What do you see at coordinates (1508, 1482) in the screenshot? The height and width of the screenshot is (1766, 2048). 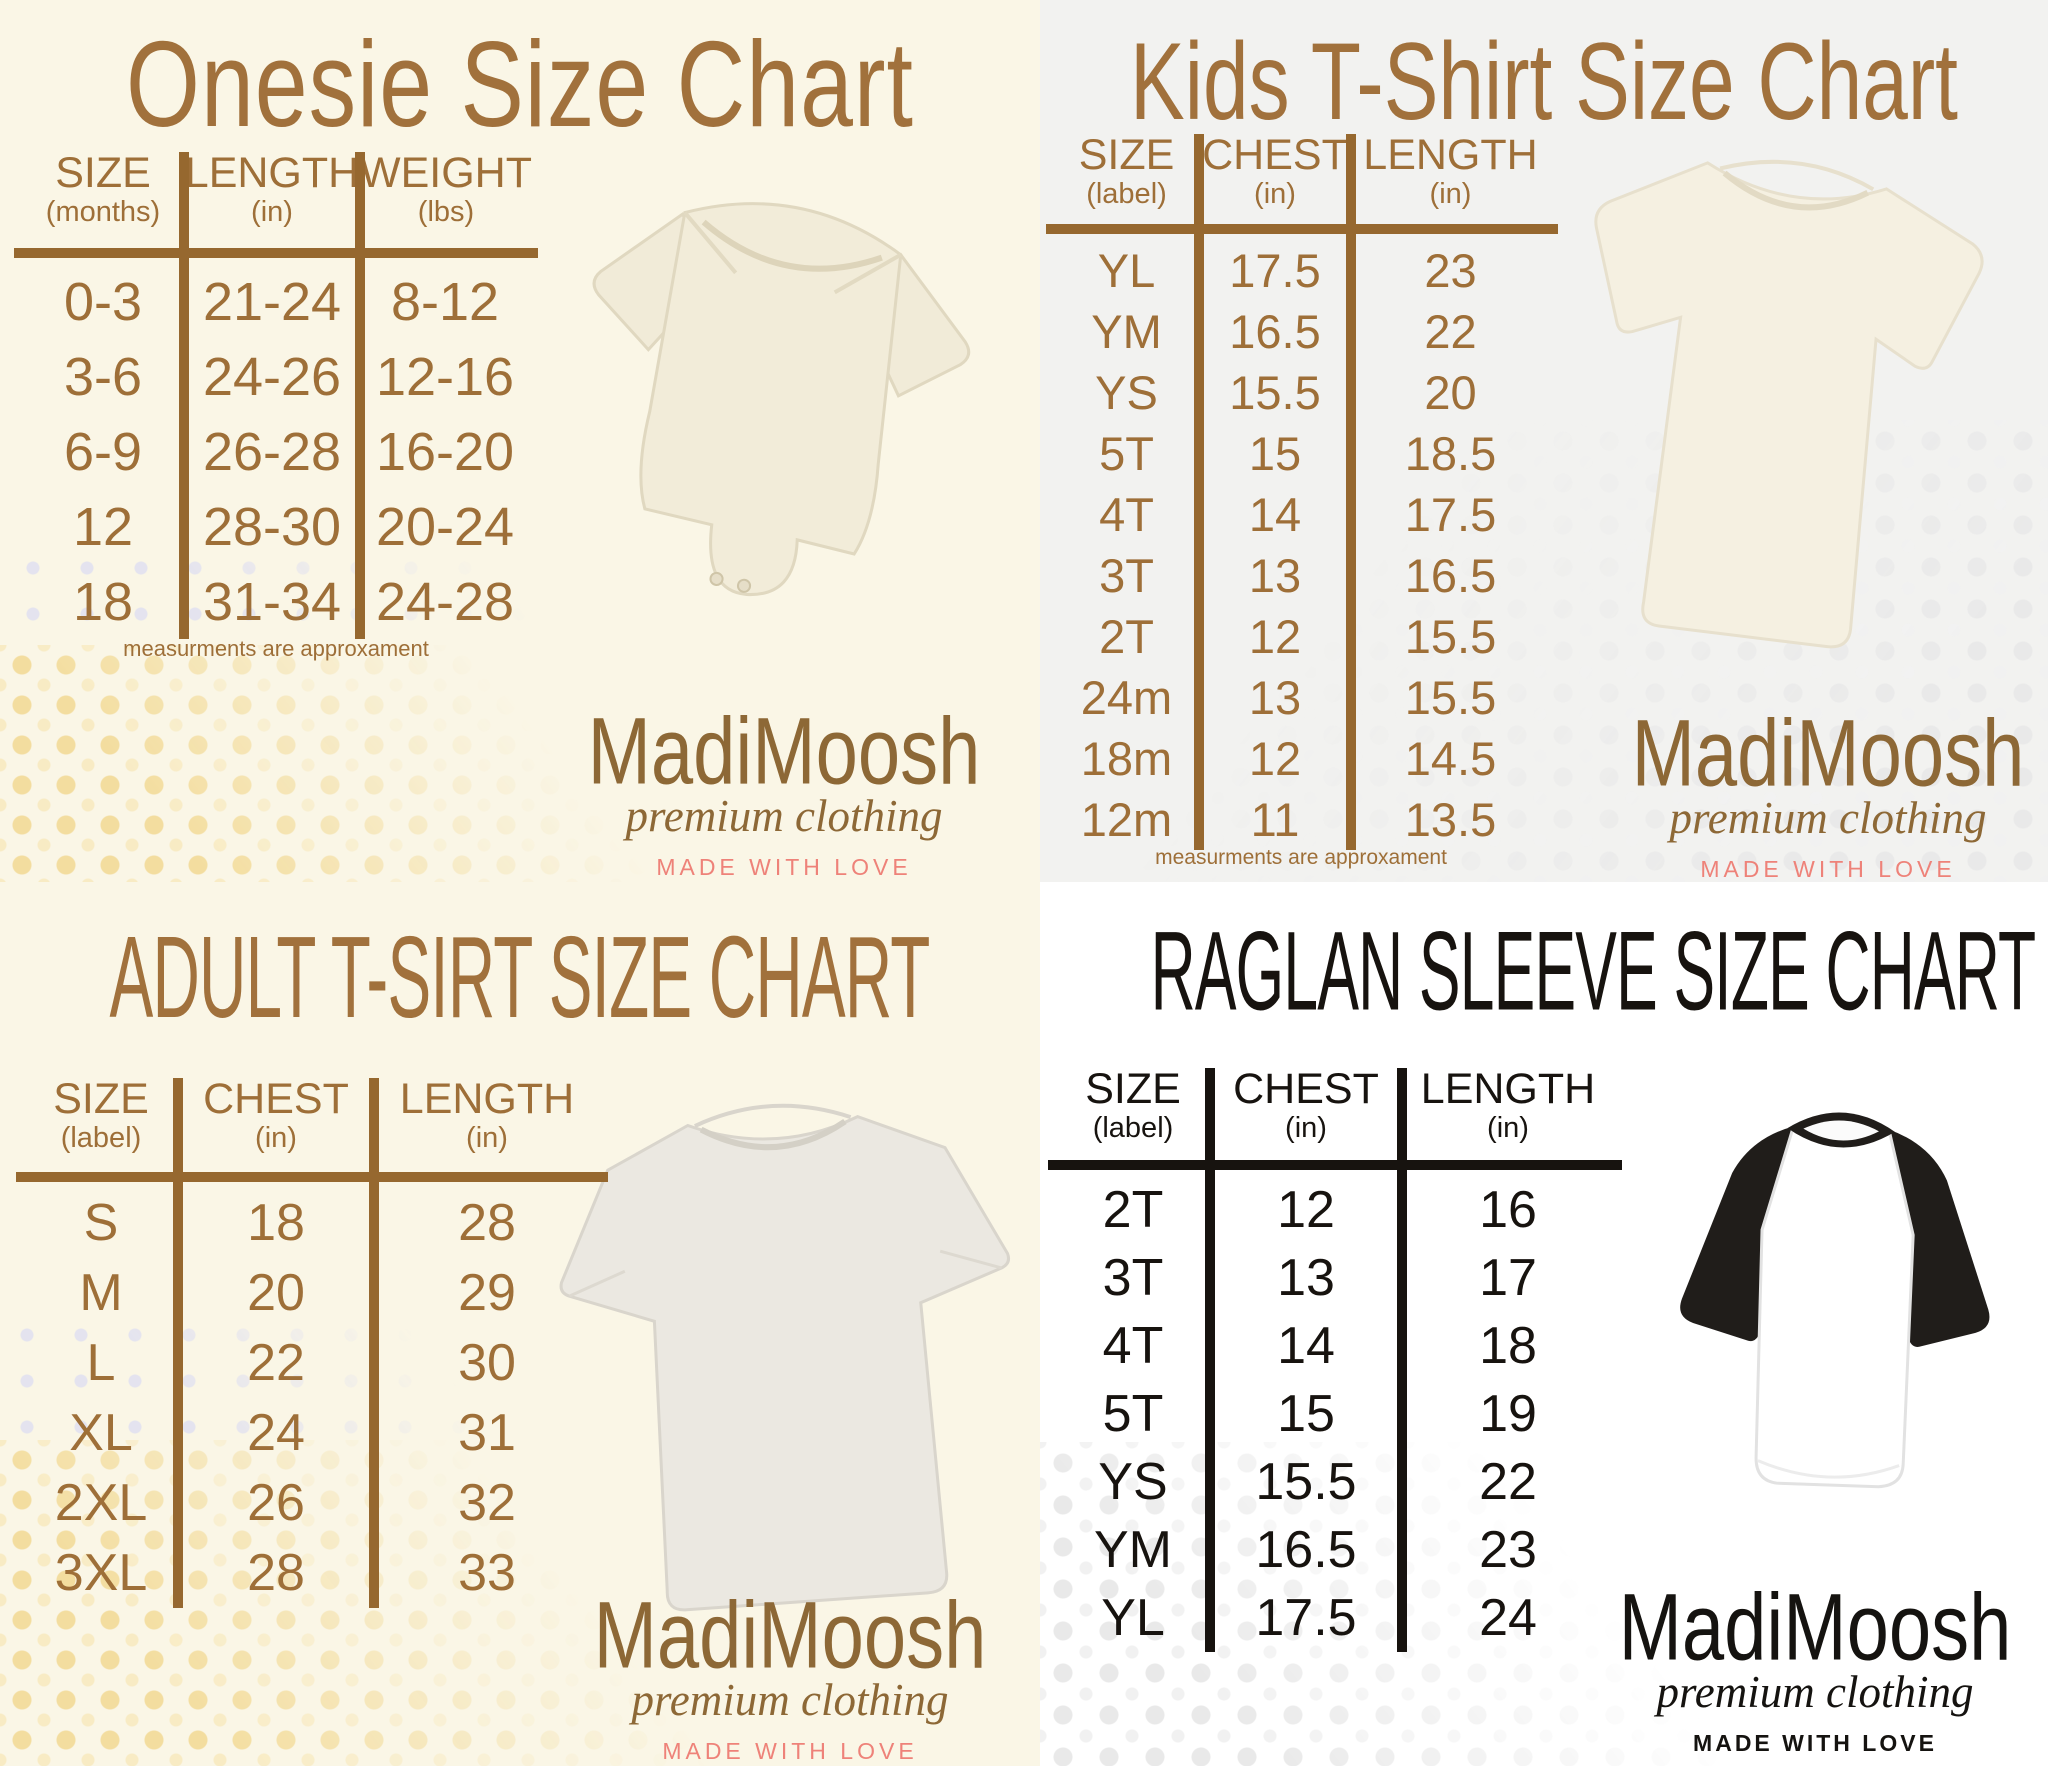 I see `length-cell: 22` at bounding box center [1508, 1482].